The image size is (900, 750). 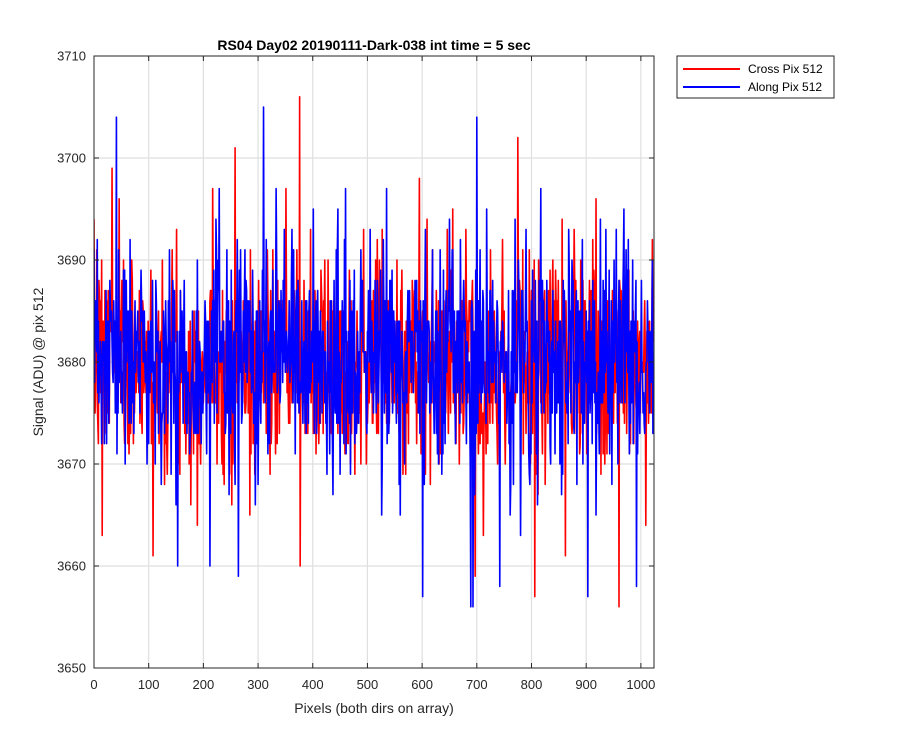 I want to click on legend-label-along: Along Pix 512, so click(x=785, y=87).